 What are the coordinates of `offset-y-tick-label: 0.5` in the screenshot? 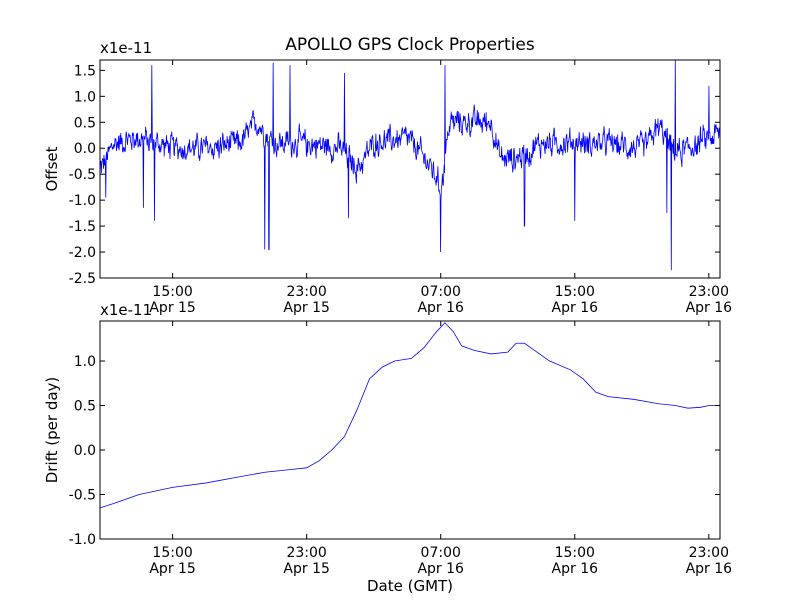 It's located at (85, 123).